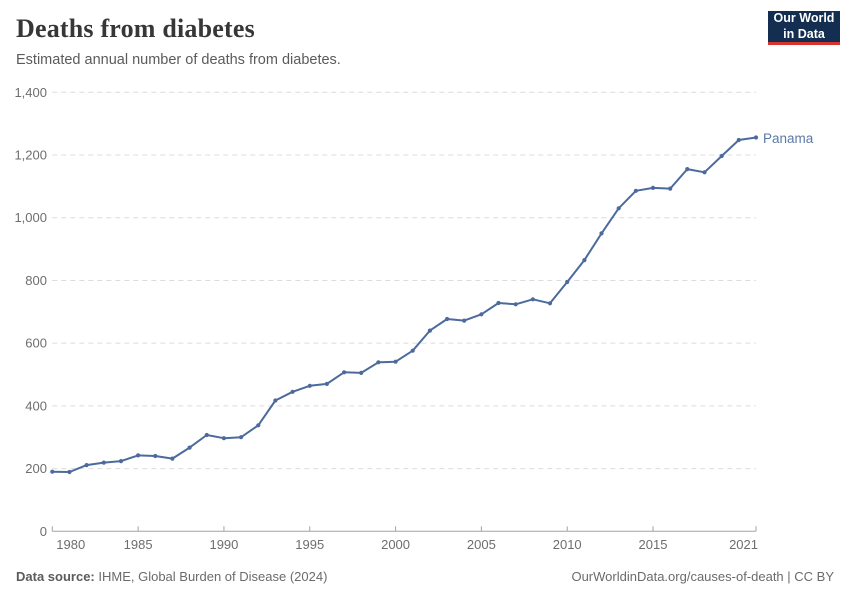 The width and height of the screenshot is (850, 600). I want to click on y-tick-label: 1,000, so click(30, 217).